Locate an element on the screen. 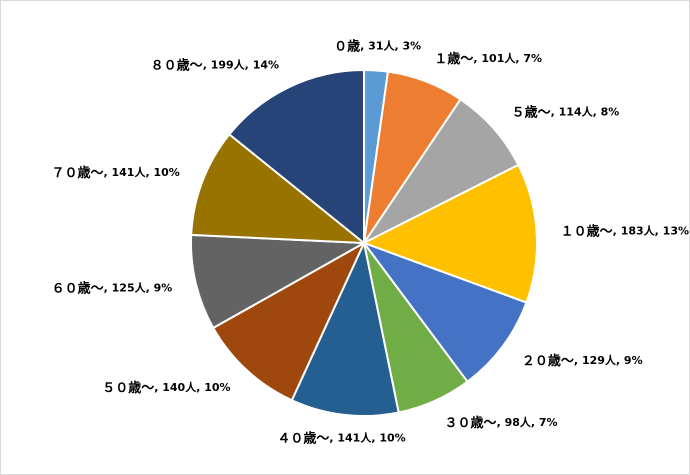  value-label: 125人 is located at coordinates (129, 287).